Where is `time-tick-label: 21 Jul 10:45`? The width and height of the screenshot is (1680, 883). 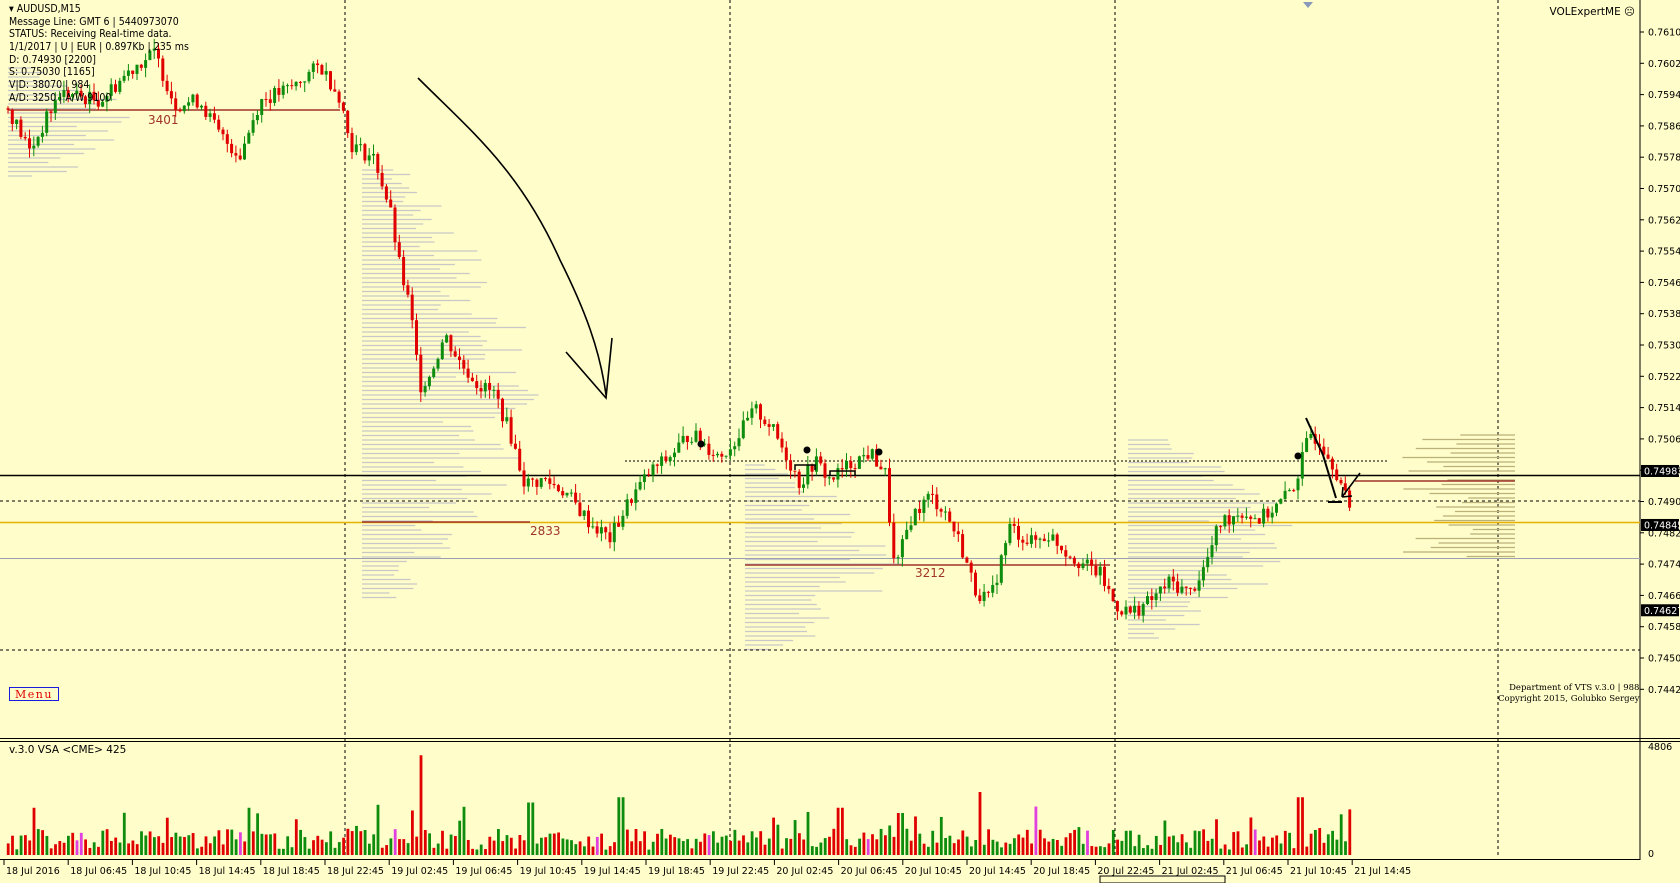 time-tick-label: 21 Jul 10:45 is located at coordinates (1318, 871).